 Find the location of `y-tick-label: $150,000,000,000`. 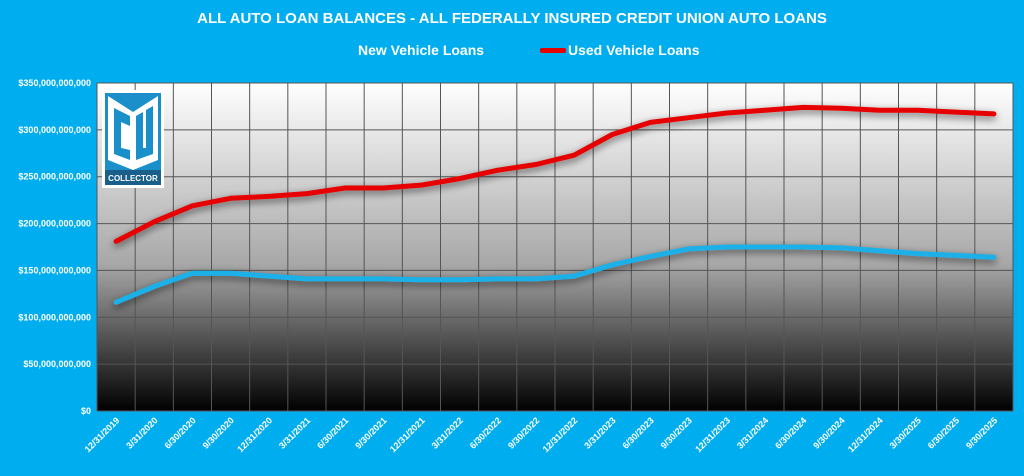

y-tick-label: $150,000,000,000 is located at coordinates (54, 270).